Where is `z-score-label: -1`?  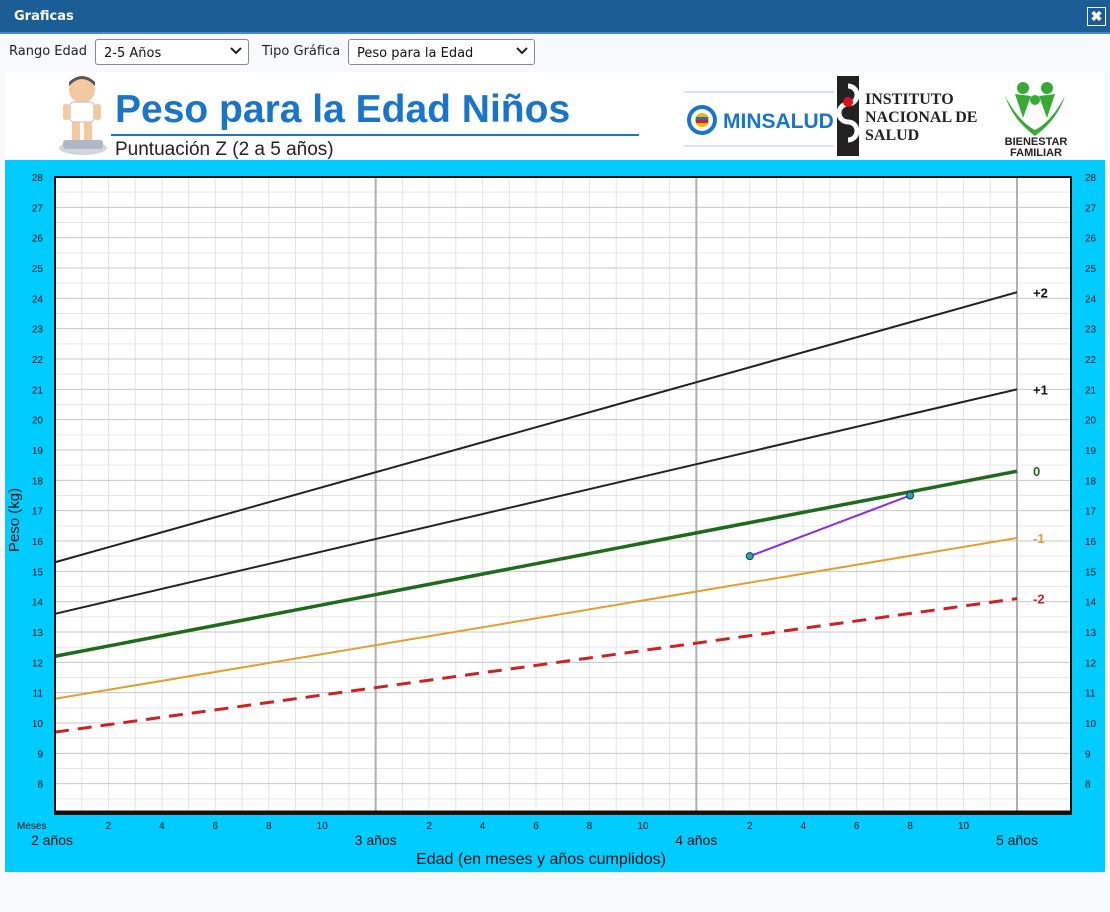 z-score-label: -1 is located at coordinates (1039, 538).